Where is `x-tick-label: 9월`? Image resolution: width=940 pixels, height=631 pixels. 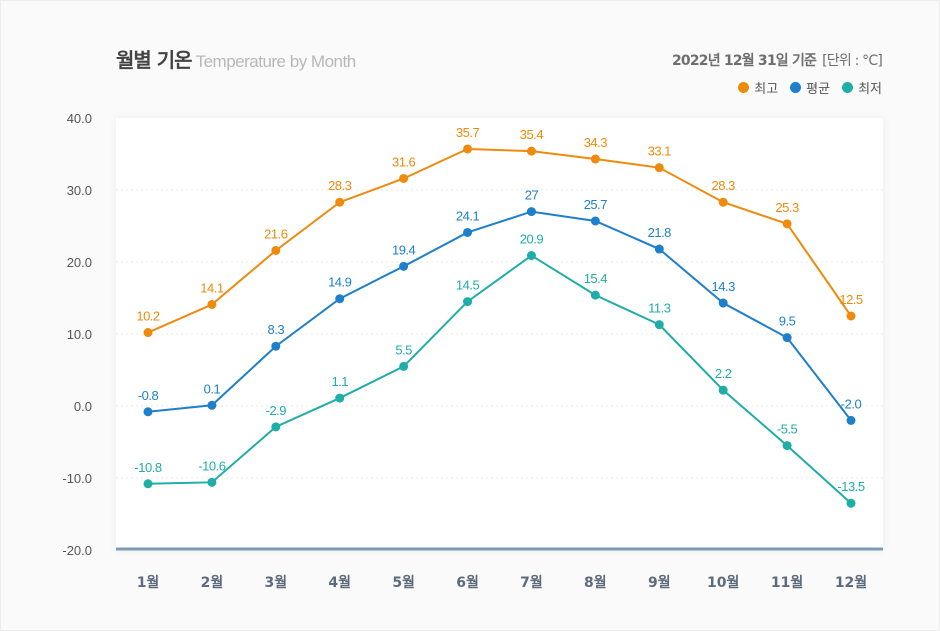 x-tick-label: 9월 is located at coordinates (659, 582).